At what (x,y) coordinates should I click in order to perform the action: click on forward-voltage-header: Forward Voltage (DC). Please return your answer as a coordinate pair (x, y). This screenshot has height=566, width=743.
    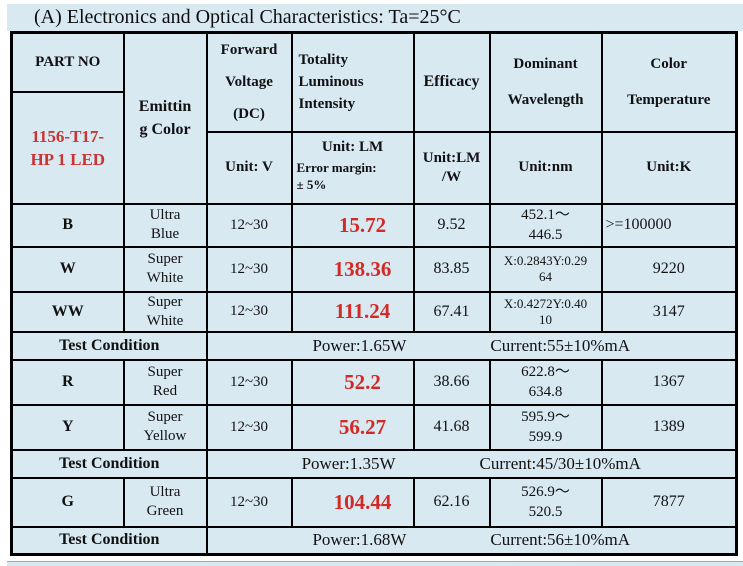
    Looking at the image, I should click on (249, 82).